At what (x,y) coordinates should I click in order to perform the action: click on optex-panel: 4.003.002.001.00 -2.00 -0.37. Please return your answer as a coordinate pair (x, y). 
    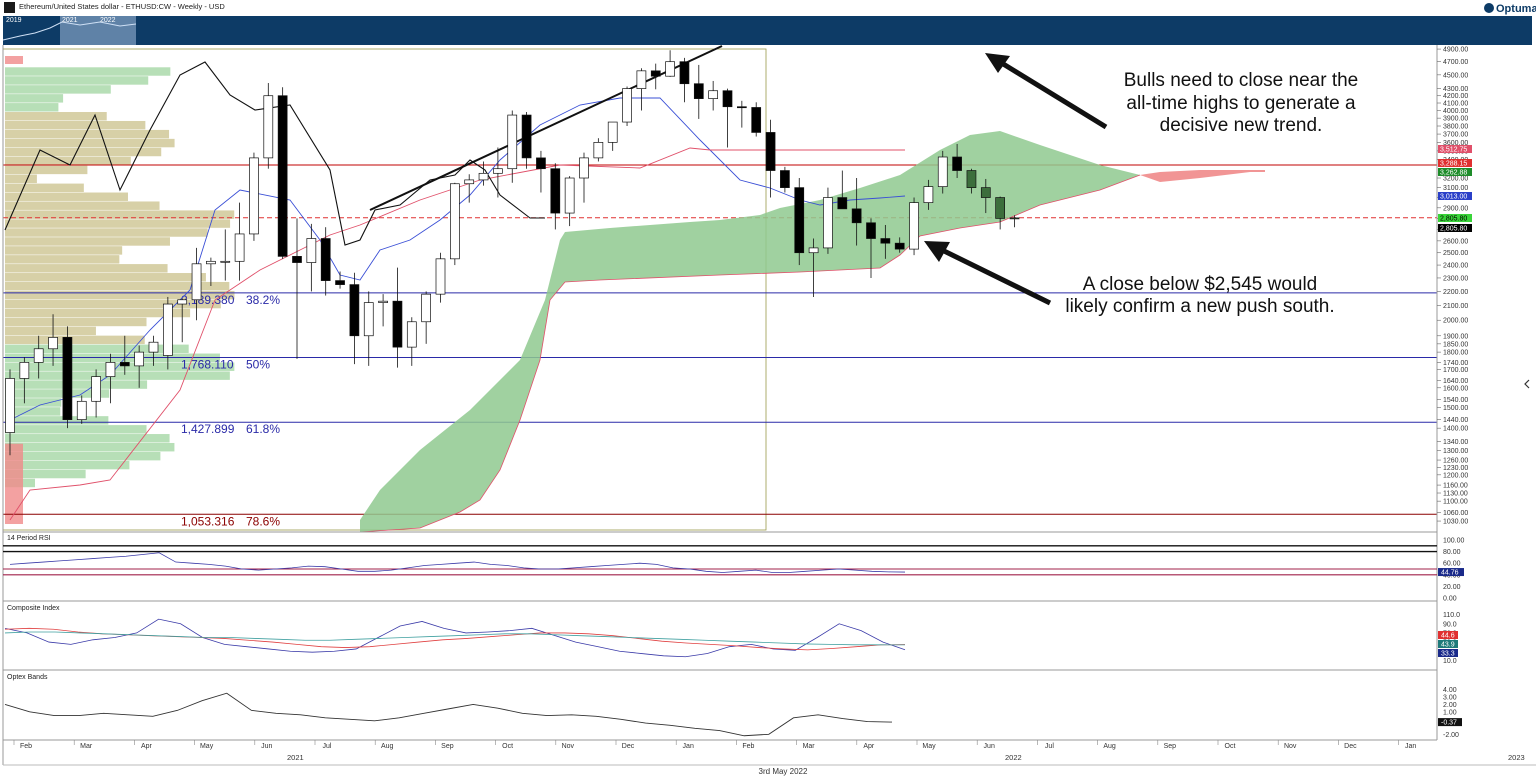
    Looking at the image, I should click on (733, 713).